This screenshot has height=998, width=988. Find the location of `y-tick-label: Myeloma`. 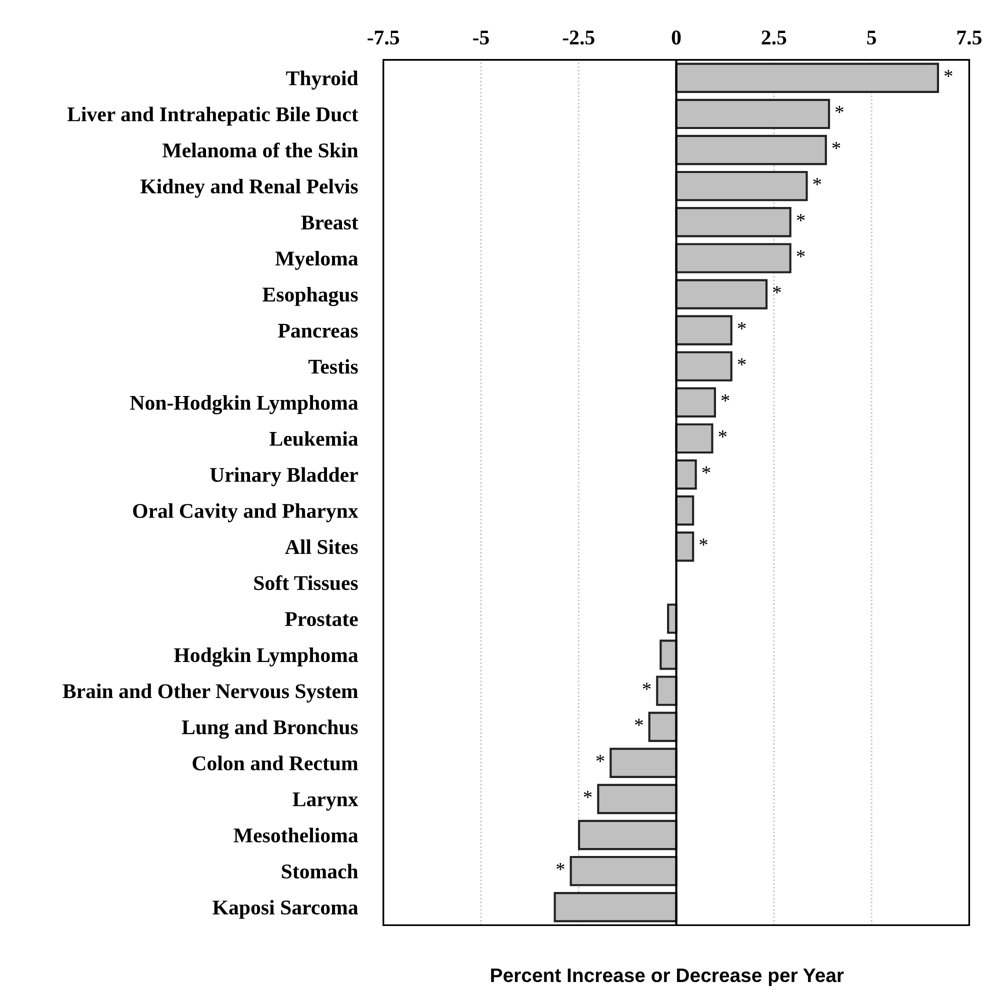

y-tick-label: Myeloma is located at coordinates (316, 260).